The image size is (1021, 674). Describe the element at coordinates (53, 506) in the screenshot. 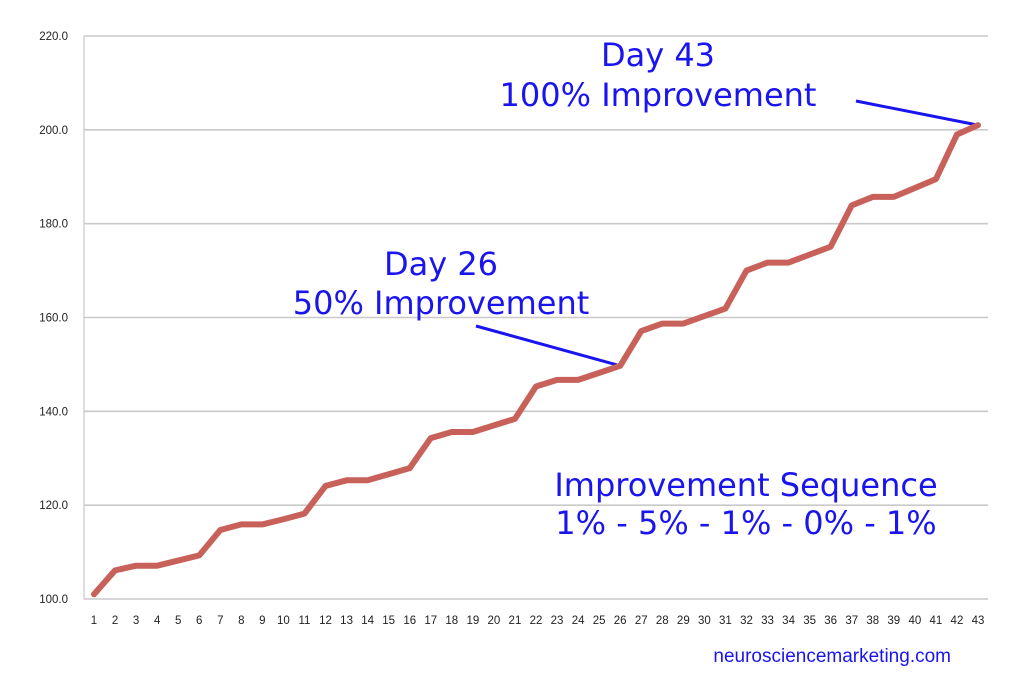

I see `y-tick-label: 120.0` at that location.